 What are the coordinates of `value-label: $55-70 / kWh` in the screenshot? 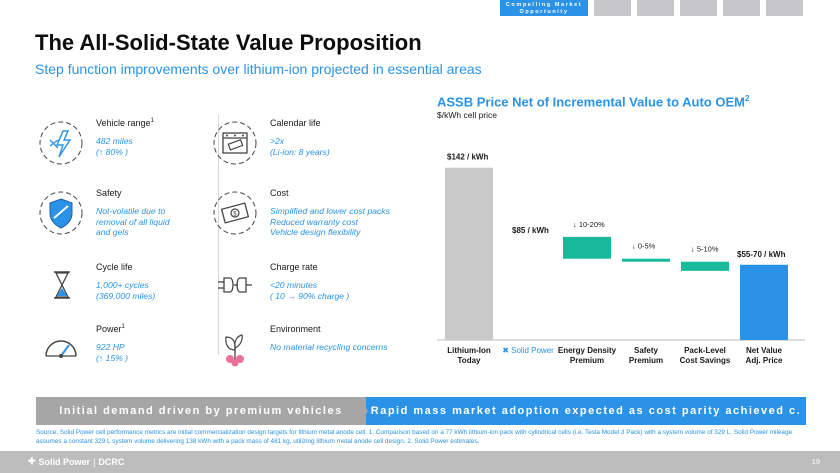 It's located at (761, 254).